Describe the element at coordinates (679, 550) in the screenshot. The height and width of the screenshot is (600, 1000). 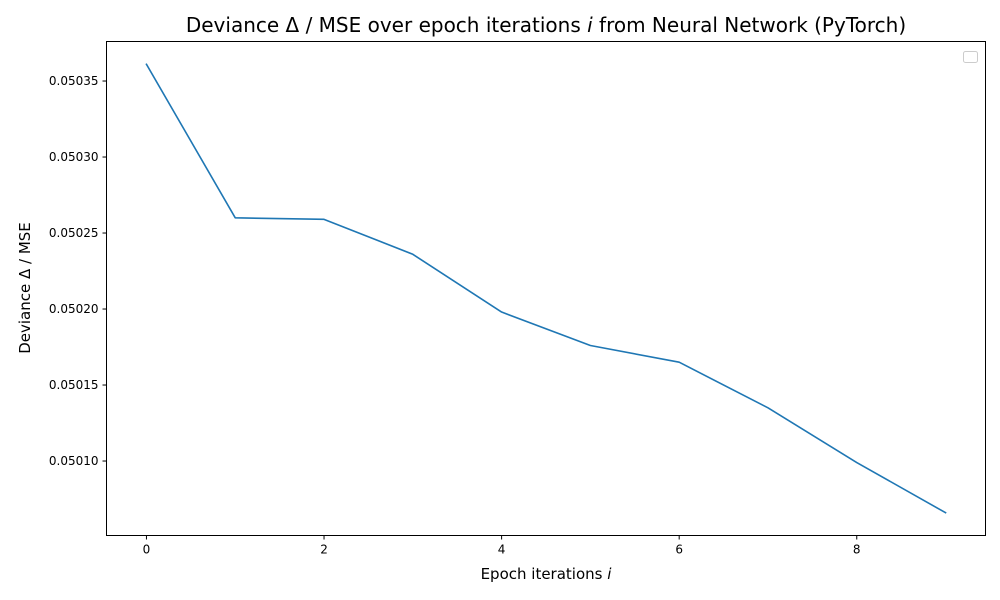
I see `x-tick-label: 6` at that location.